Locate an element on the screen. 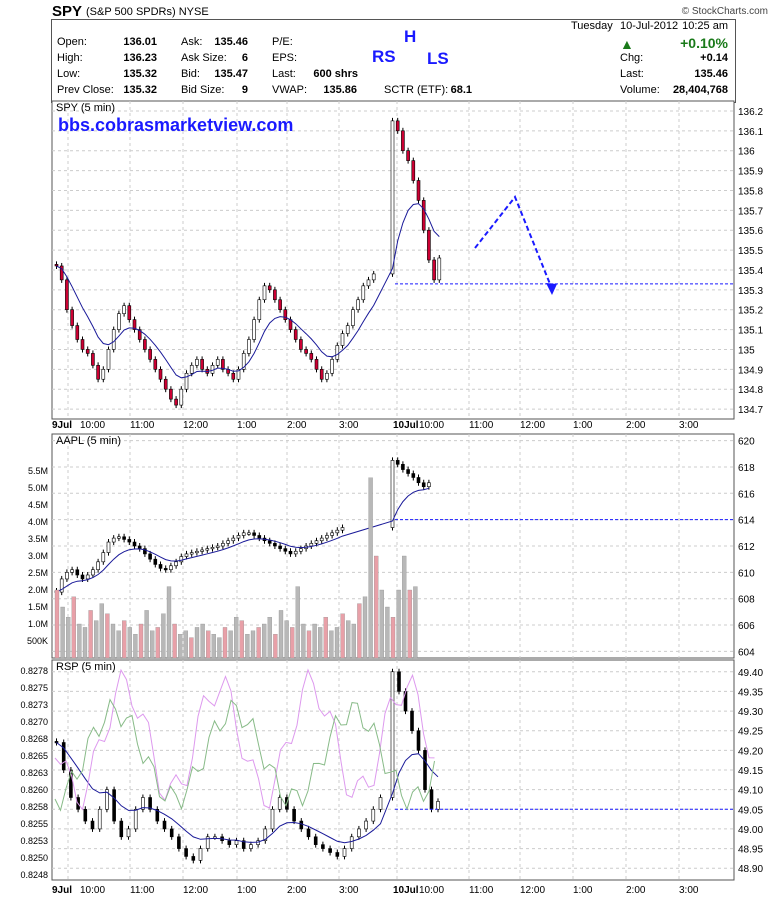 The image size is (780, 901). quote-label: High: is located at coordinates (70, 58).